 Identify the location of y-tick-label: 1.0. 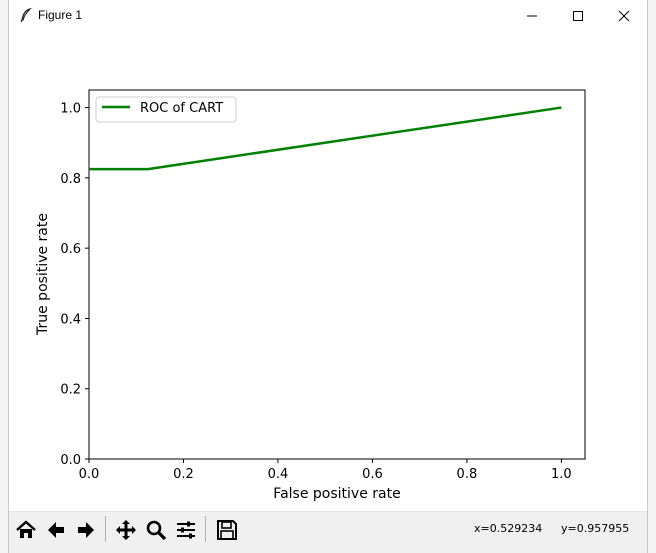
(70, 109).